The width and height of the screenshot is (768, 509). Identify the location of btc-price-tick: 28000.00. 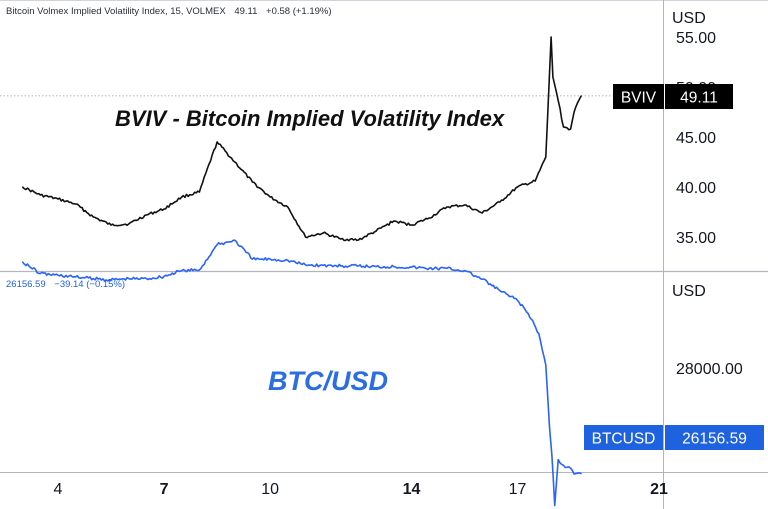
(709, 369).